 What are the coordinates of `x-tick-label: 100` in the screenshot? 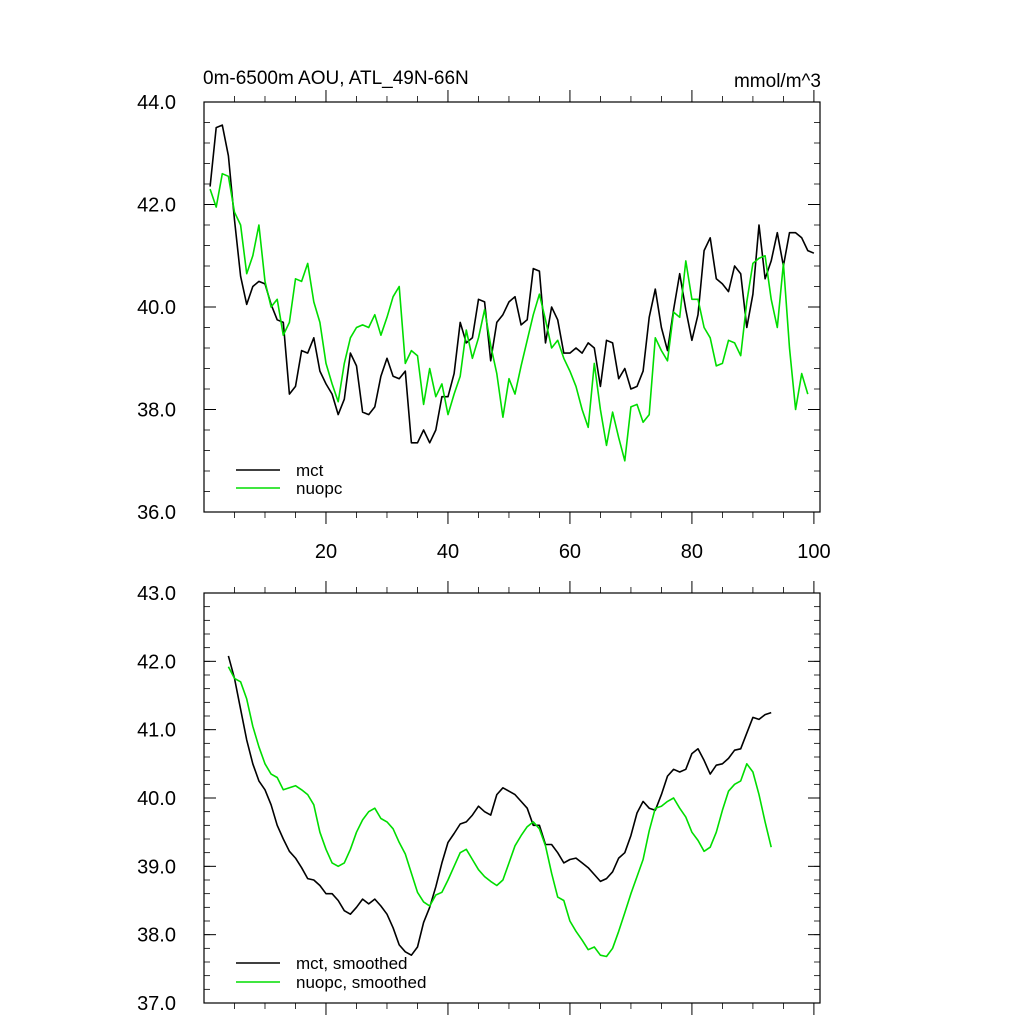 It's located at (813, 552).